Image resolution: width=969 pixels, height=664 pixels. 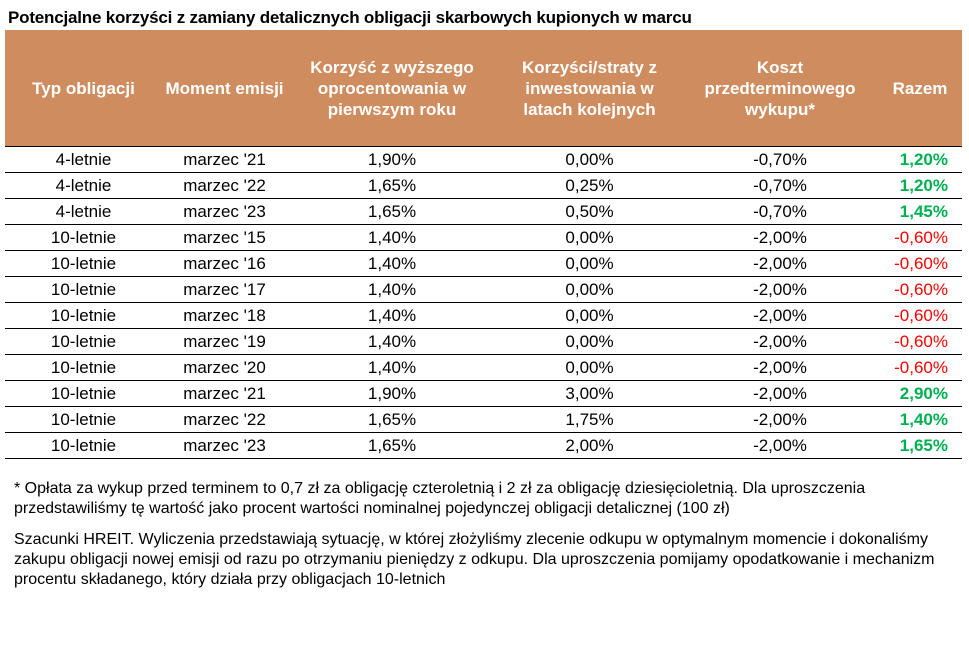 What do you see at coordinates (920, 211) in the screenshot?
I see `cell-total: 1,45%` at bounding box center [920, 211].